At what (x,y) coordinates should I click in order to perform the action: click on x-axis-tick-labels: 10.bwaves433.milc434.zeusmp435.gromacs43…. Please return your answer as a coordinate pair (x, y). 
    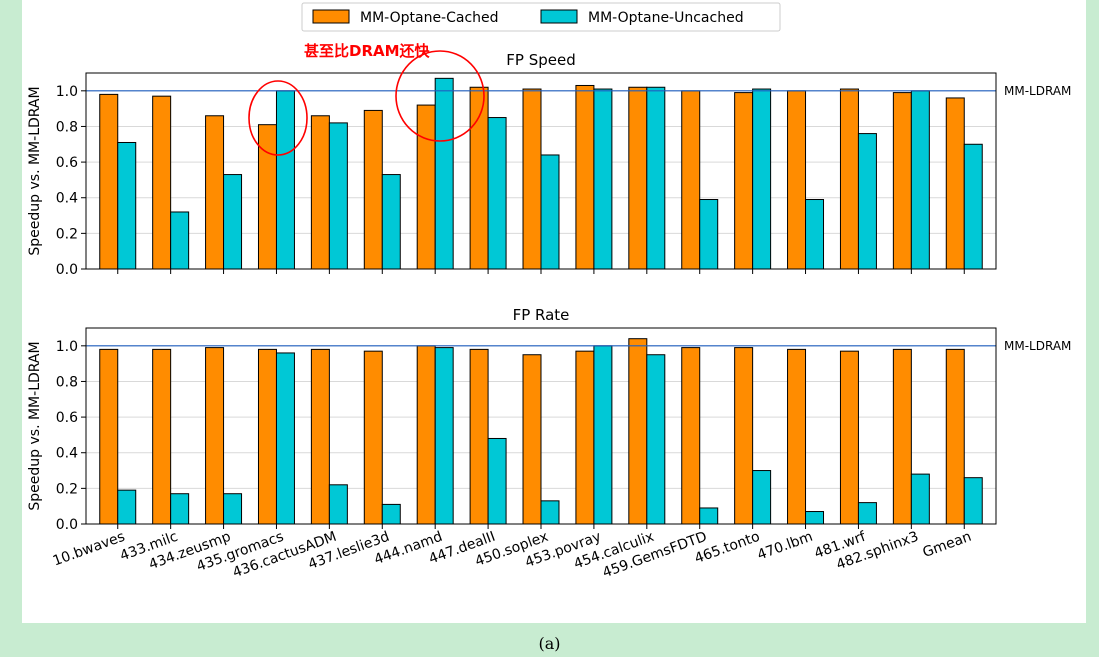
    Looking at the image, I should click on (512, 554).